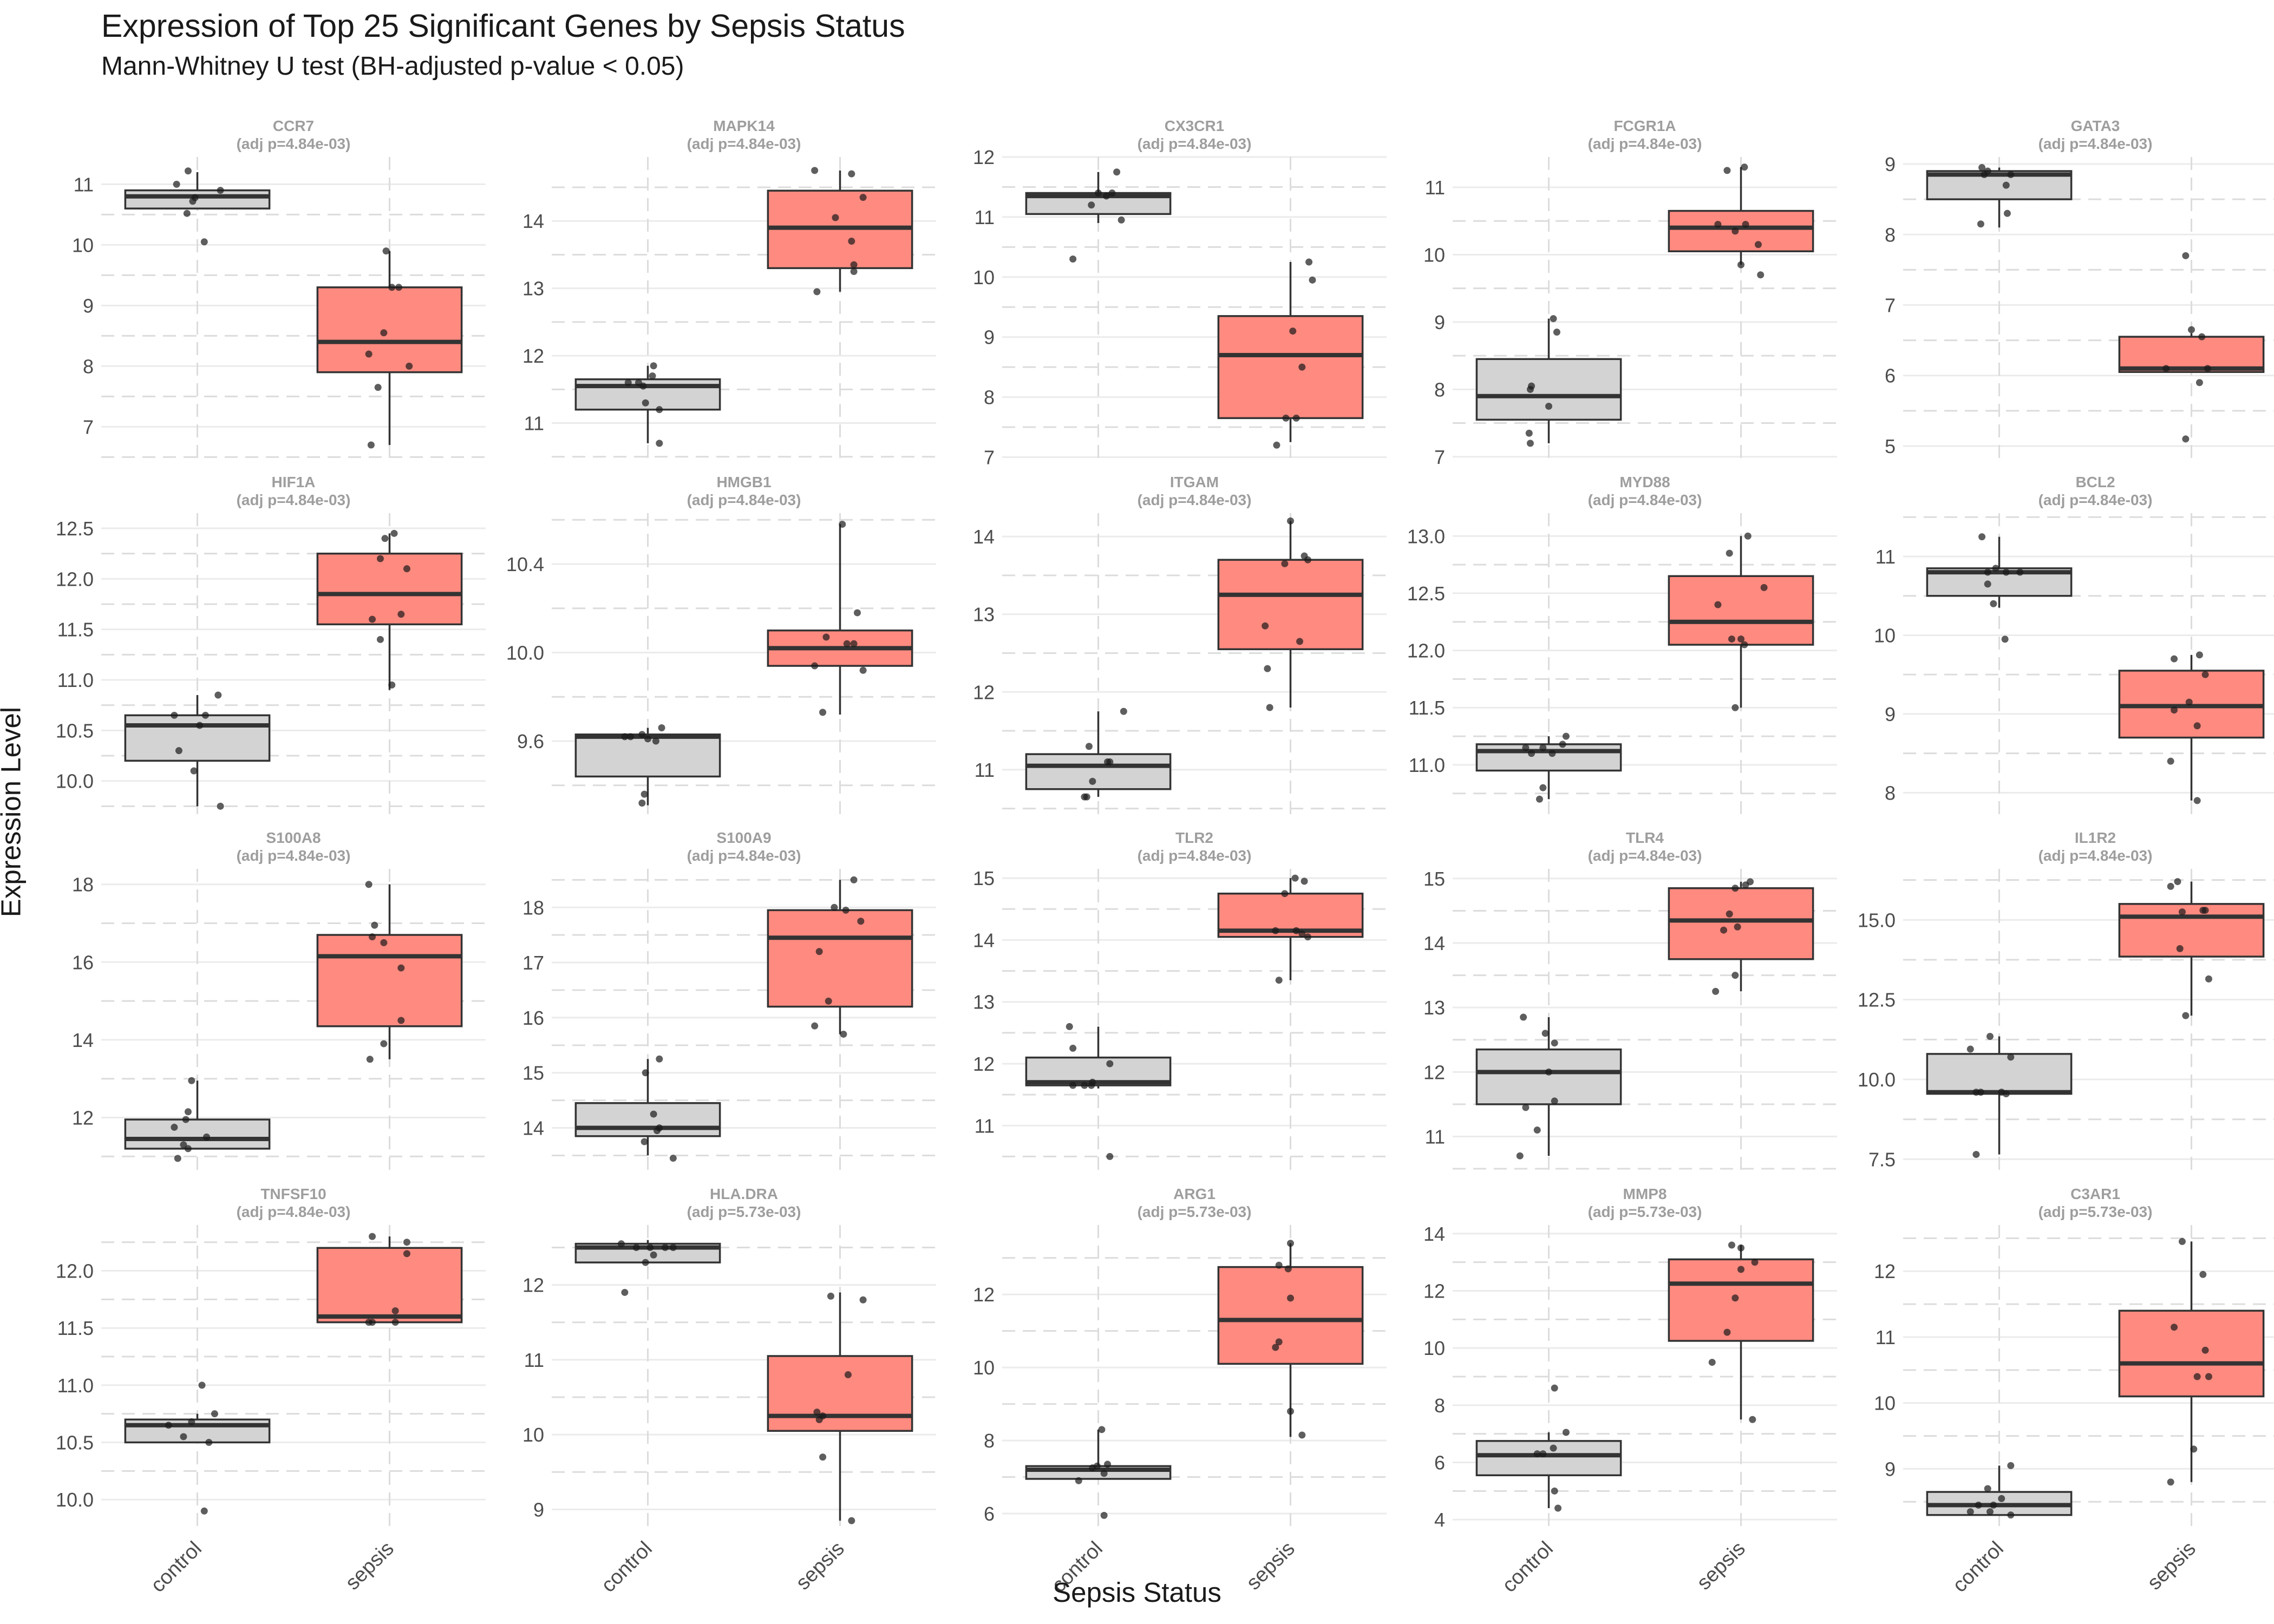 Image resolution: width=2274 pixels, height=1624 pixels. What do you see at coordinates (990, 338) in the screenshot?
I see `y-tick-label: 9` at bounding box center [990, 338].